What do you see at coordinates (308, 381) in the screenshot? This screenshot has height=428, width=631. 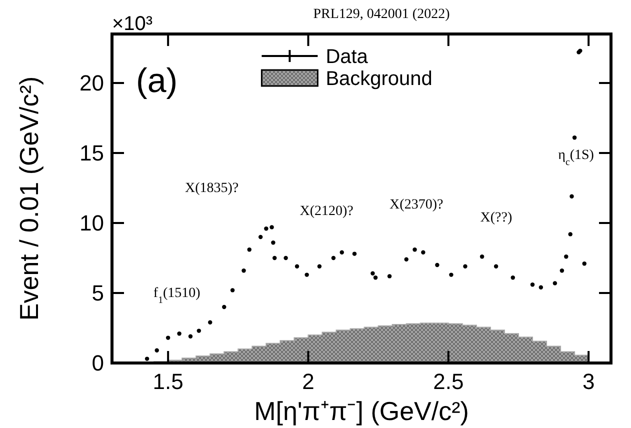 I see `x-tick-label: 2` at bounding box center [308, 381].